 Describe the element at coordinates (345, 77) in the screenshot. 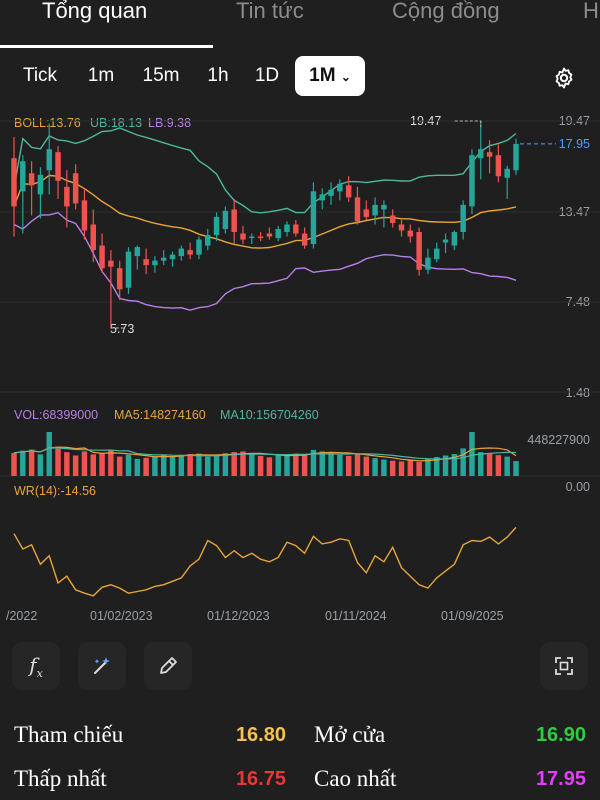

I see `chevron-down-icon: ⌄` at that location.